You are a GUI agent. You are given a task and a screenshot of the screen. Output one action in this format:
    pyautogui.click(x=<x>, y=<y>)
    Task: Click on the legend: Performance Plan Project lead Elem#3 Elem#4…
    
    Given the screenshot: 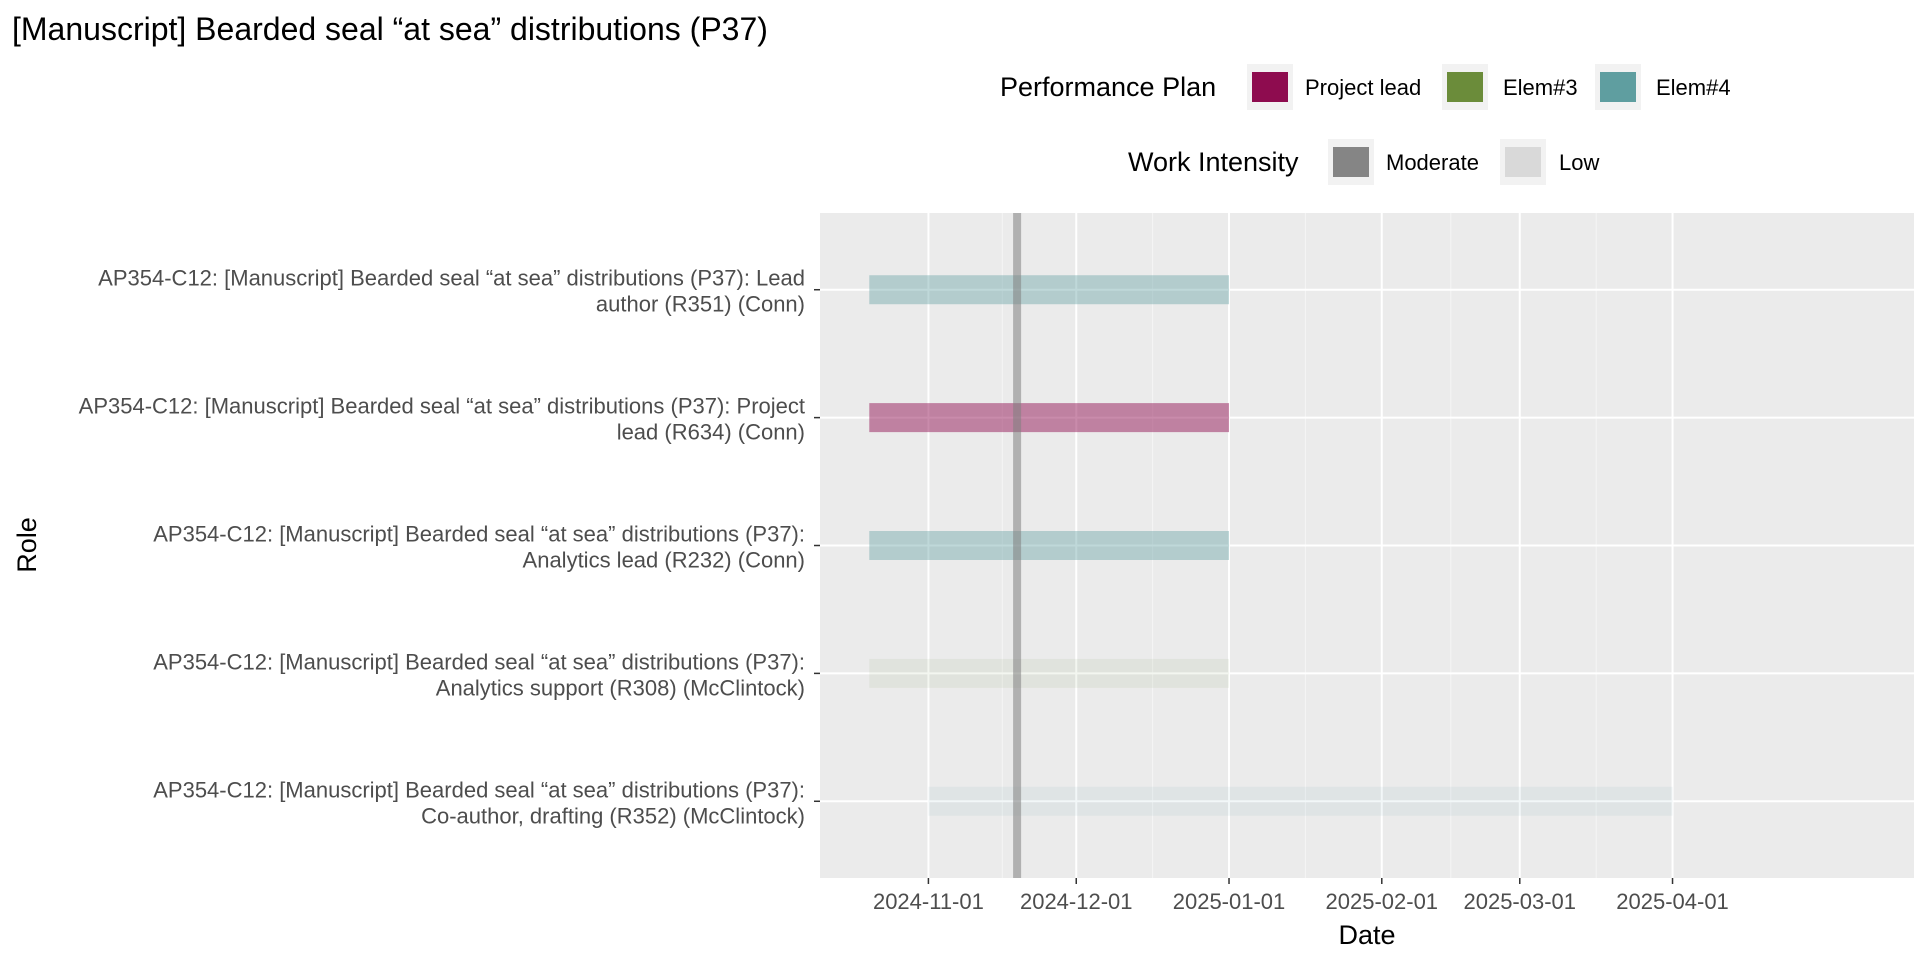 What is the action you would take?
    pyautogui.click(x=1365, y=124)
    